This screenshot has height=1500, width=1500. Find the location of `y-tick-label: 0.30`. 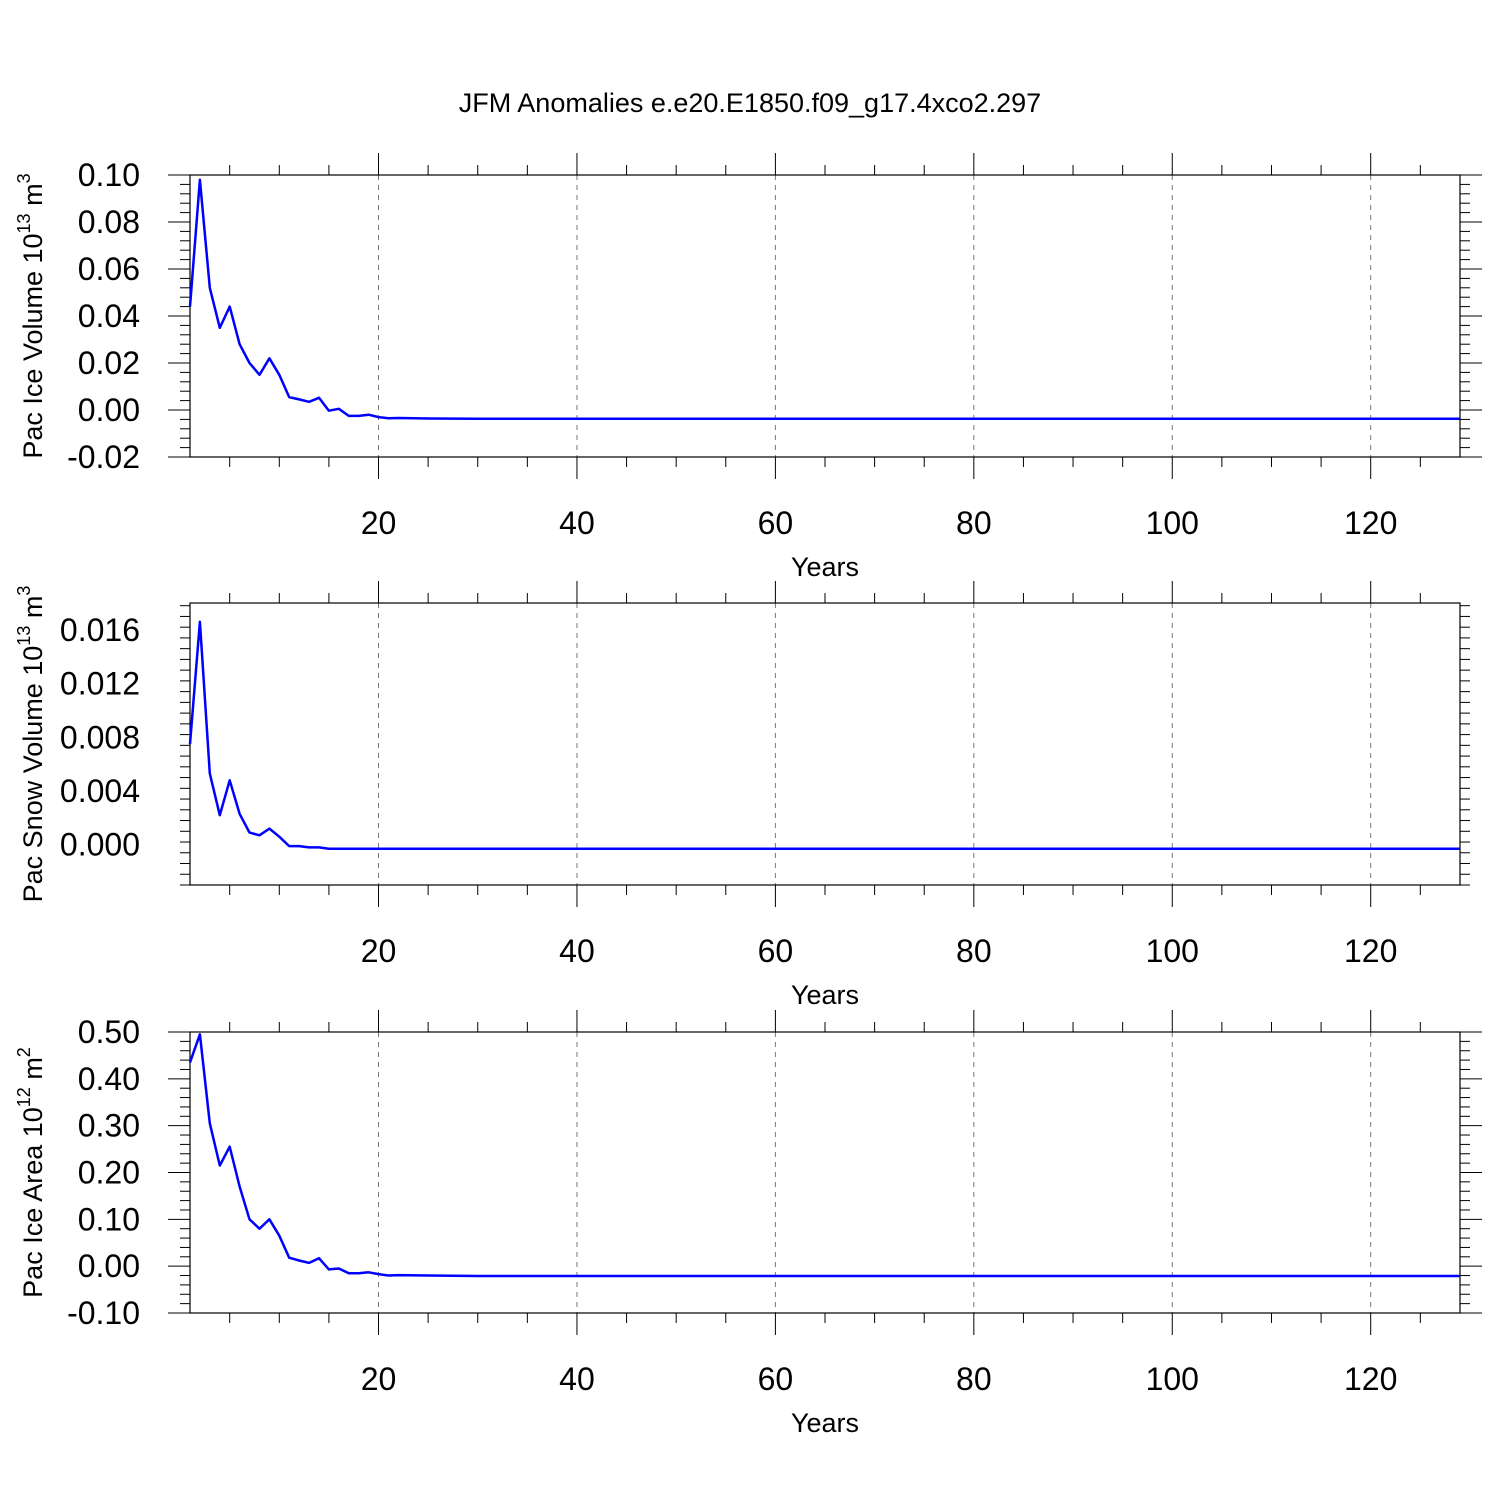

y-tick-label: 0.30 is located at coordinates (109, 1126).